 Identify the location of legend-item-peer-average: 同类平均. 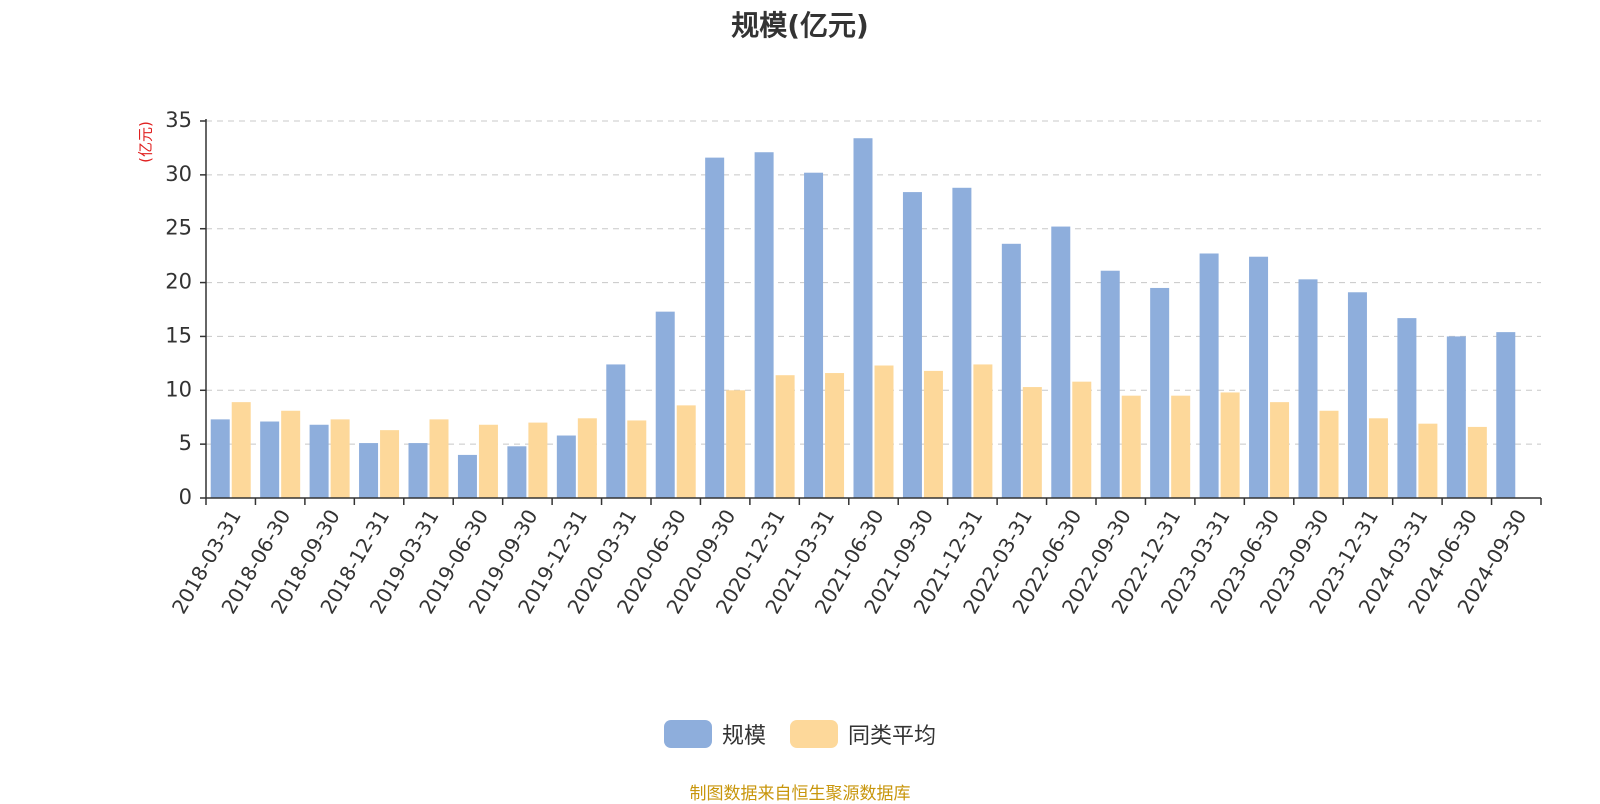
(863, 734).